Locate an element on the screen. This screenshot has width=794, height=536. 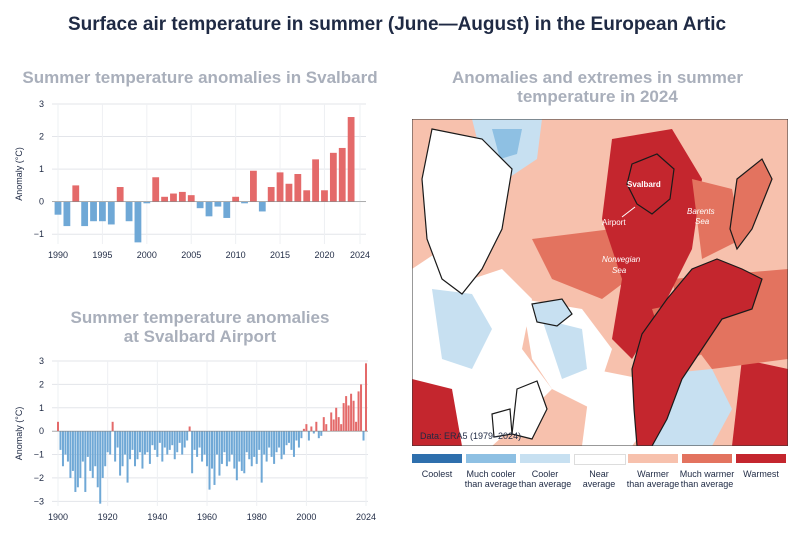
legend-label: Warmer than average is located at coordinates (653, 479).